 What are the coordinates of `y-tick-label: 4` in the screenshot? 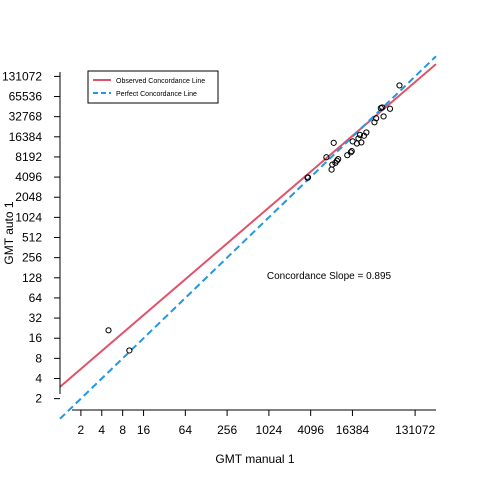 It's located at (38, 378).